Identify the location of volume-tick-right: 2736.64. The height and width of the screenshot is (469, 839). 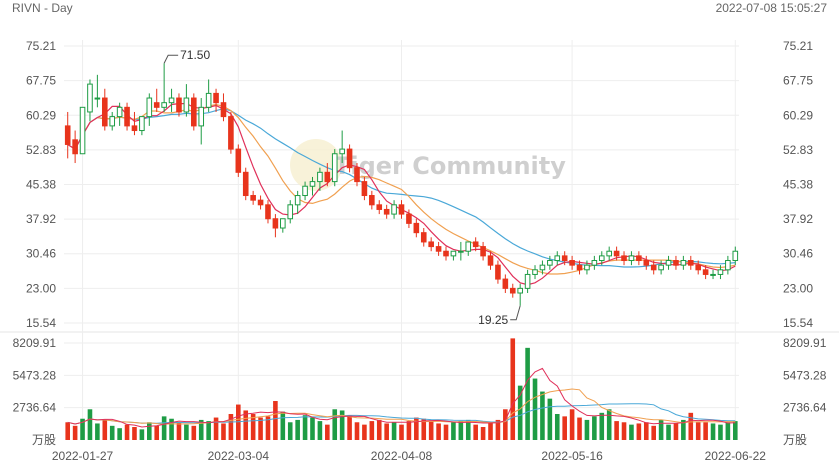
(805, 408).